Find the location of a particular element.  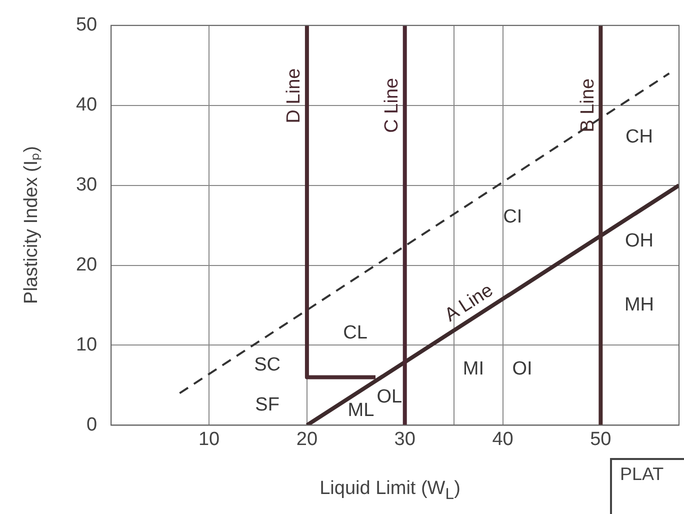

x-tick-label: 50 is located at coordinates (601, 439).